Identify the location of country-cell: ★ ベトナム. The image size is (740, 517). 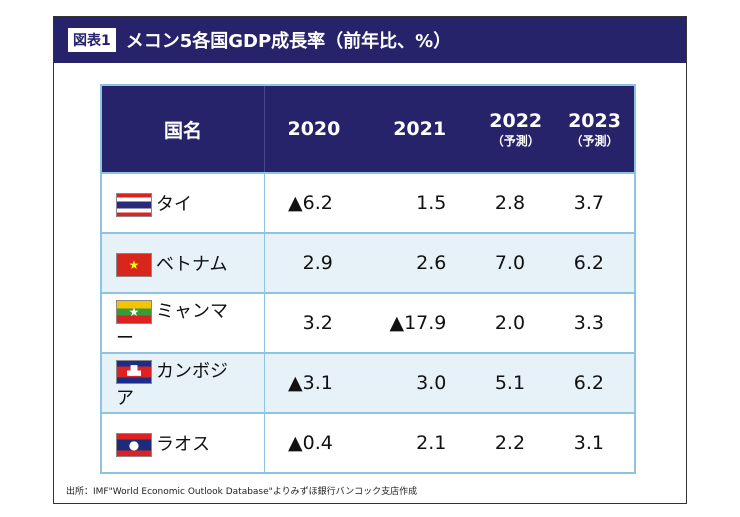
(183, 262).